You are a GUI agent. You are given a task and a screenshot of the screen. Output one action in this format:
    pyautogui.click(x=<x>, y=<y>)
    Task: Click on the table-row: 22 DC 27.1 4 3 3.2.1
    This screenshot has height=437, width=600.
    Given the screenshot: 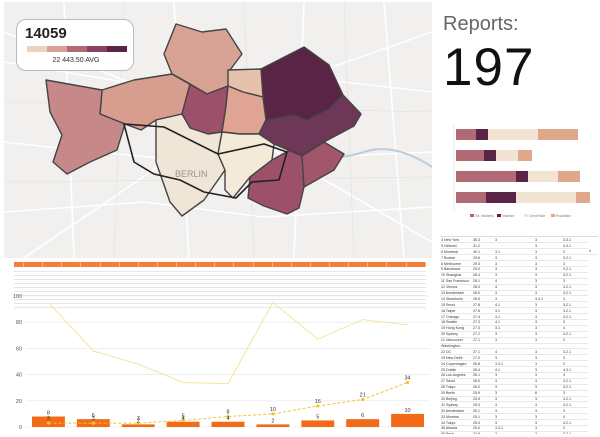 What is the action you would take?
    pyautogui.click(x=519, y=352)
    